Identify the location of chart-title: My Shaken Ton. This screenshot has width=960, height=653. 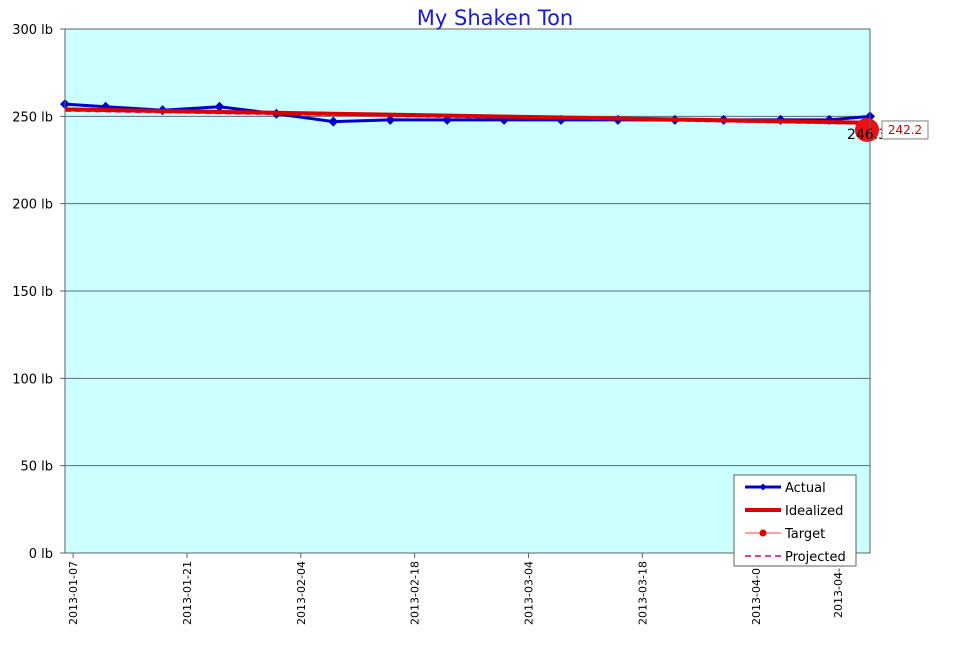
(495, 18).